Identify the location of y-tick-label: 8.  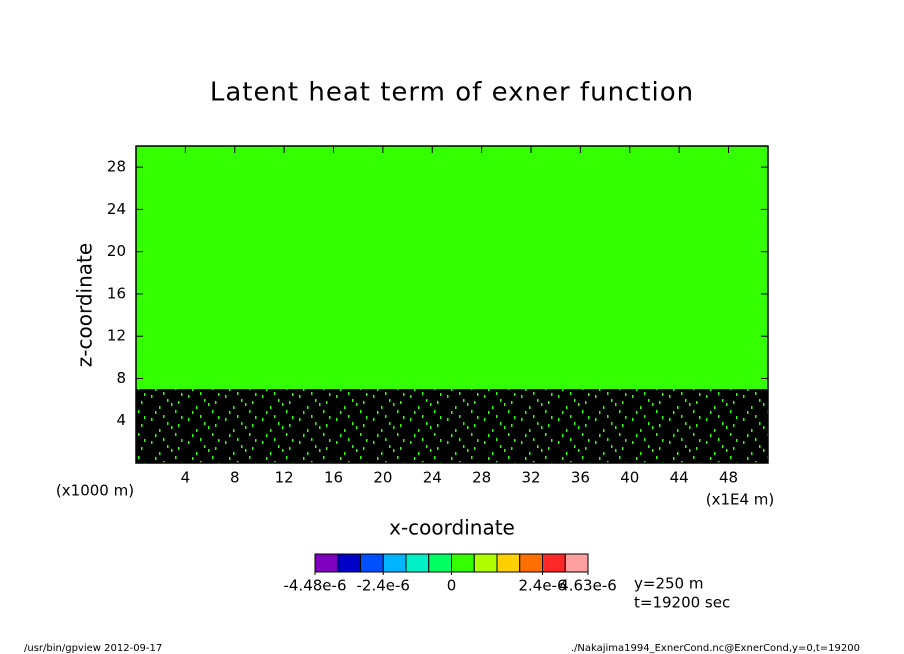
(121, 378).